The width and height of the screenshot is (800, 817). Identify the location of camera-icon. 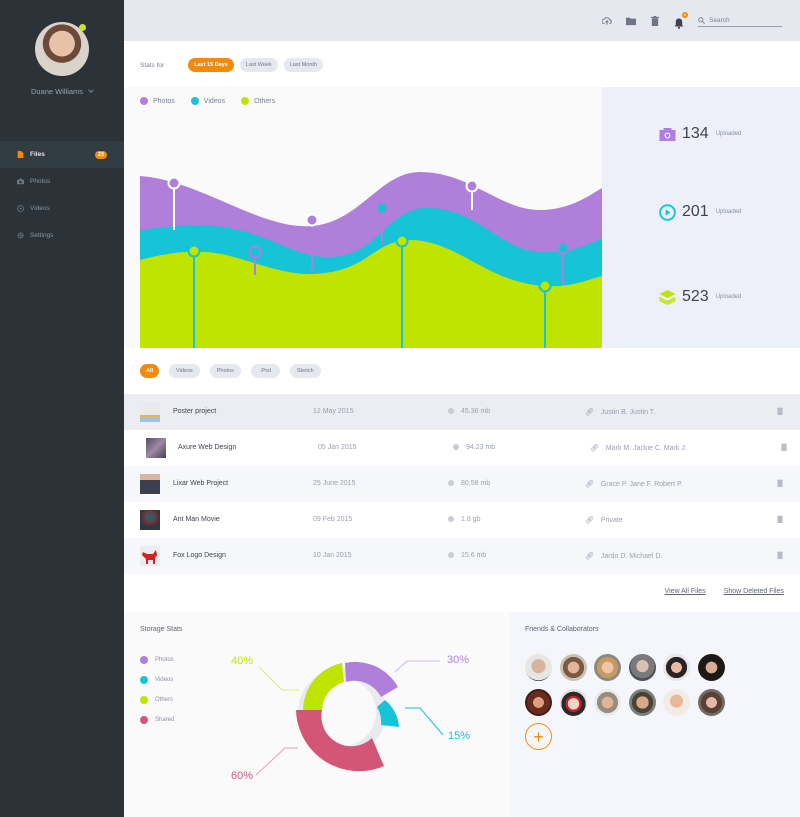
(667, 134).